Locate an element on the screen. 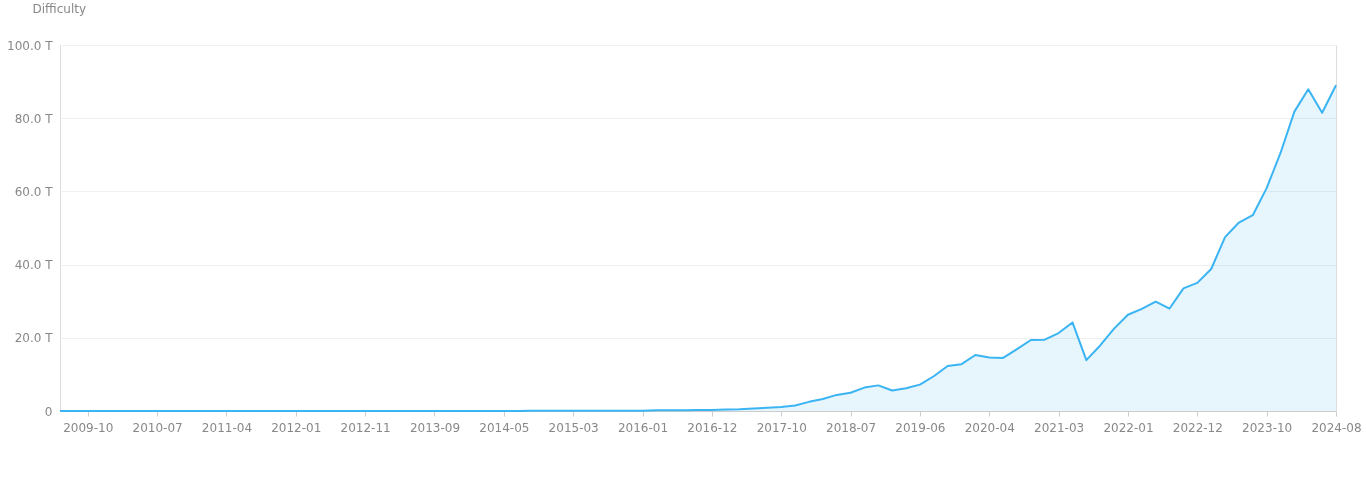 This screenshot has width=1366, height=502. x-tick-label: 2021-03 is located at coordinates (1059, 427).